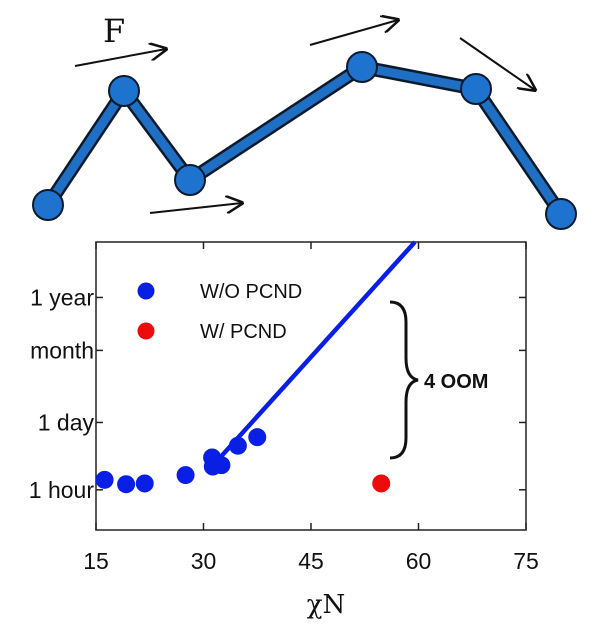 The image size is (598, 640). Describe the element at coordinates (419, 561) in the screenshot. I see `x-tick-label: 60` at that location.